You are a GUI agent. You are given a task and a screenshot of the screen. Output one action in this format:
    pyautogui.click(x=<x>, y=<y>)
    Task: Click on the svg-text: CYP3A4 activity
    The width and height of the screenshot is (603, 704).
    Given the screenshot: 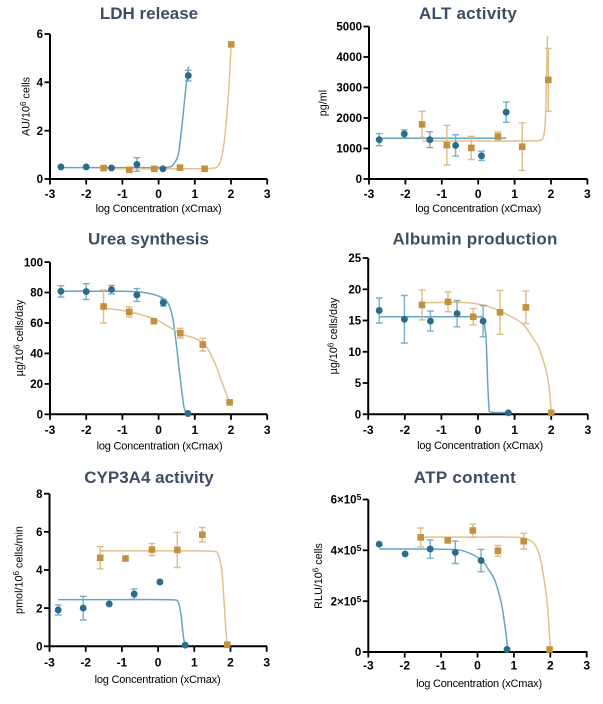 What is the action you would take?
    pyautogui.click(x=149, y=477)
    